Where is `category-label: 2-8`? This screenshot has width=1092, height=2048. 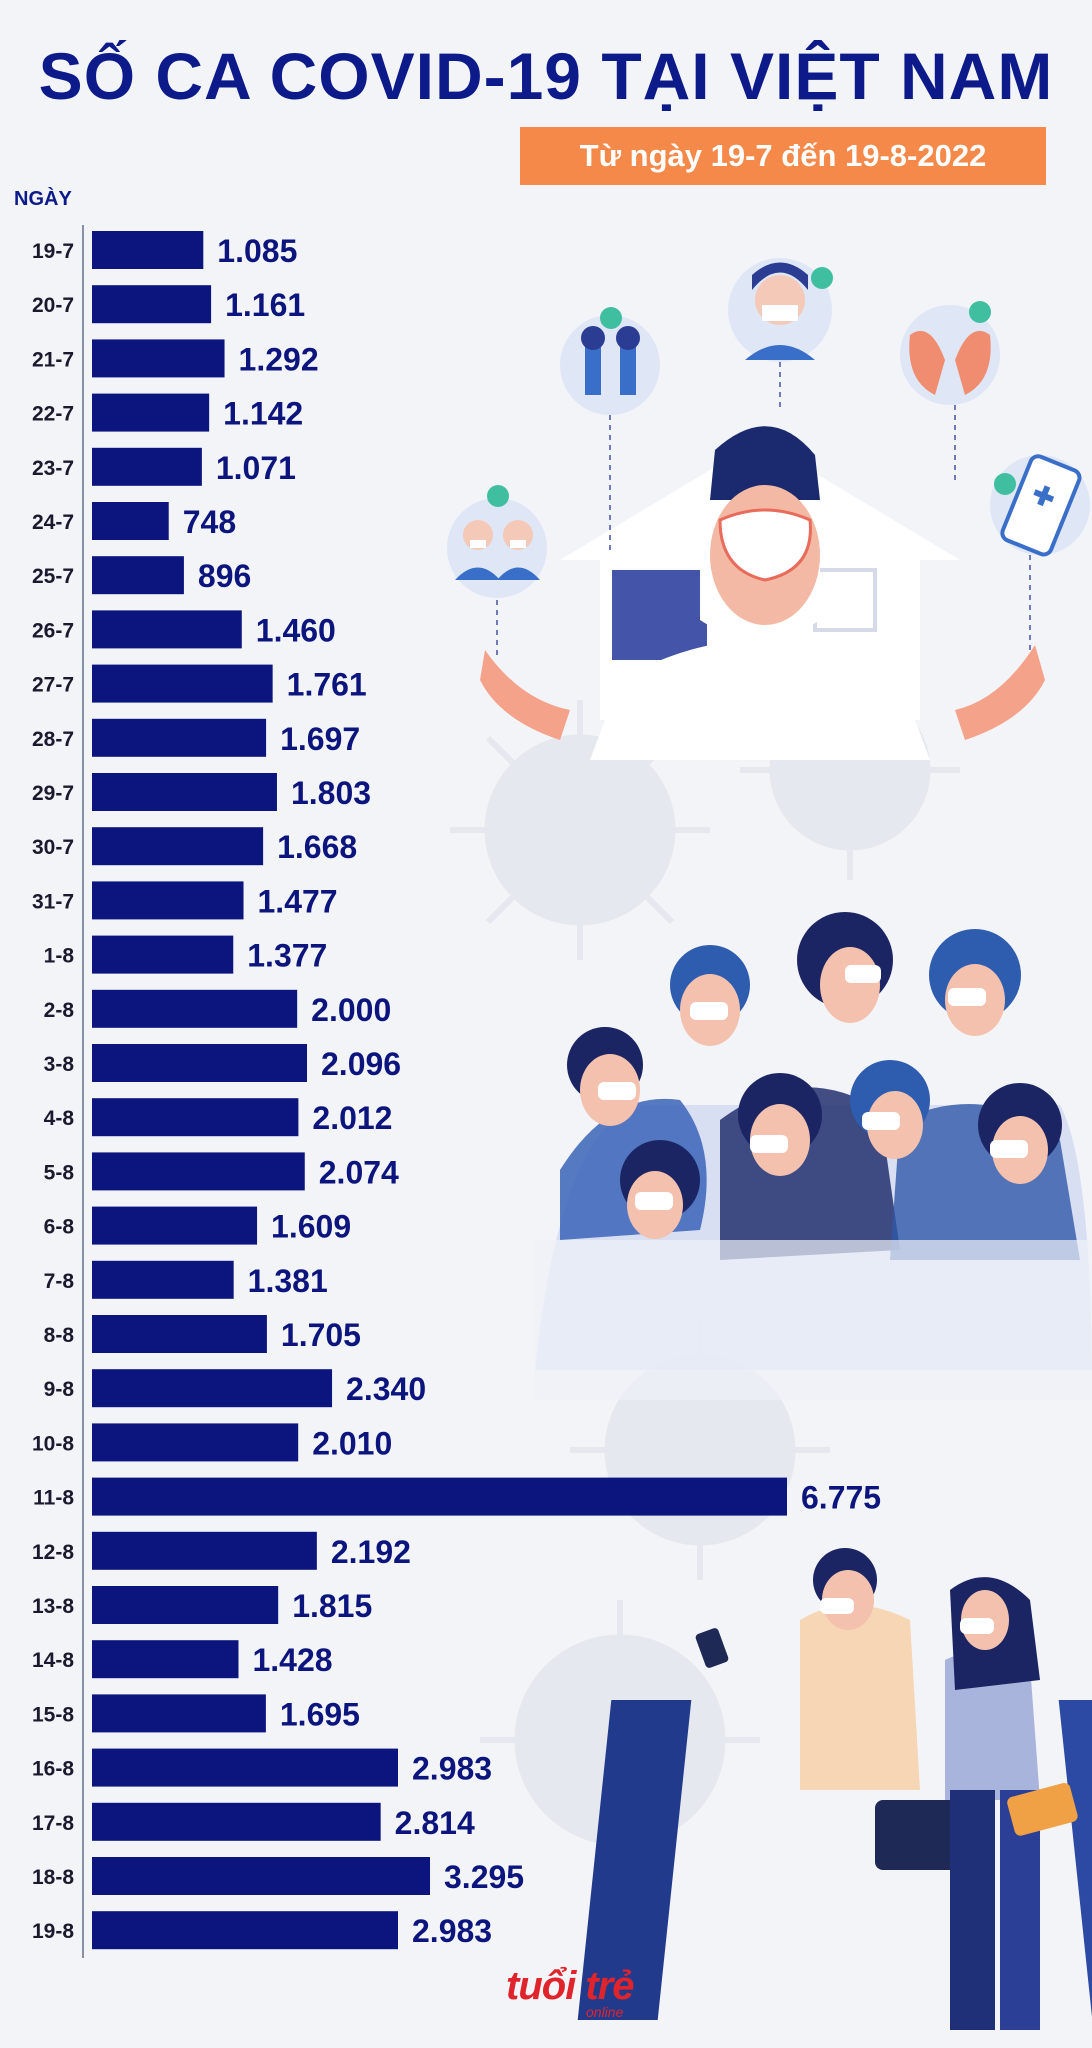 category-label: 2-8 is located at coordinates (59, 1010).